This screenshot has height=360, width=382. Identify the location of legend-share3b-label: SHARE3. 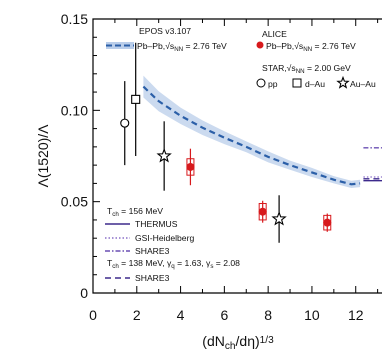
(152, 278).